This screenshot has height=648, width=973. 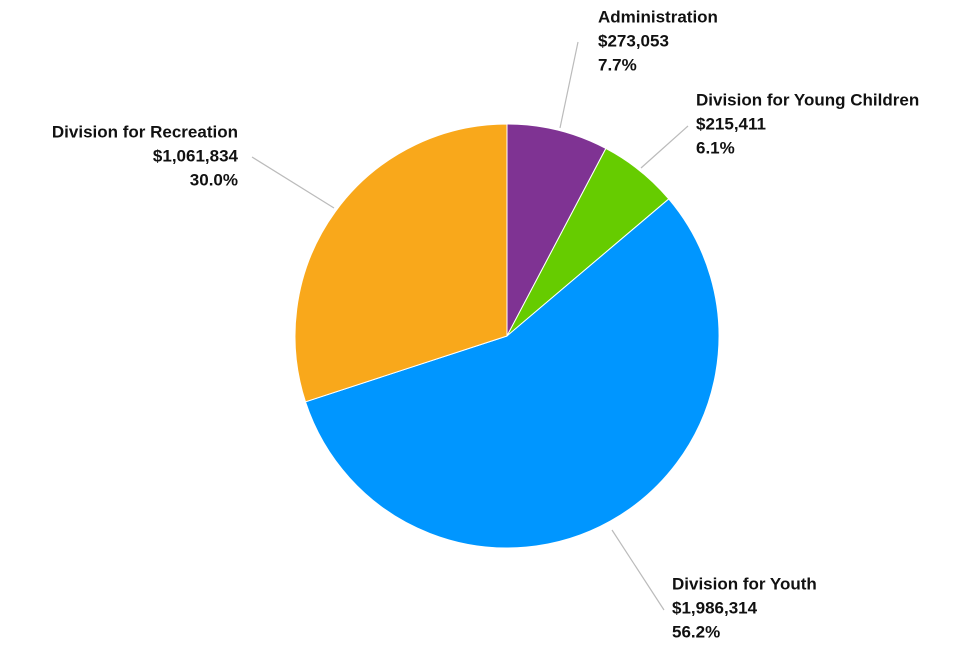 I want to click on slice-label: Division for Young Children, so click(x=807, y=99).